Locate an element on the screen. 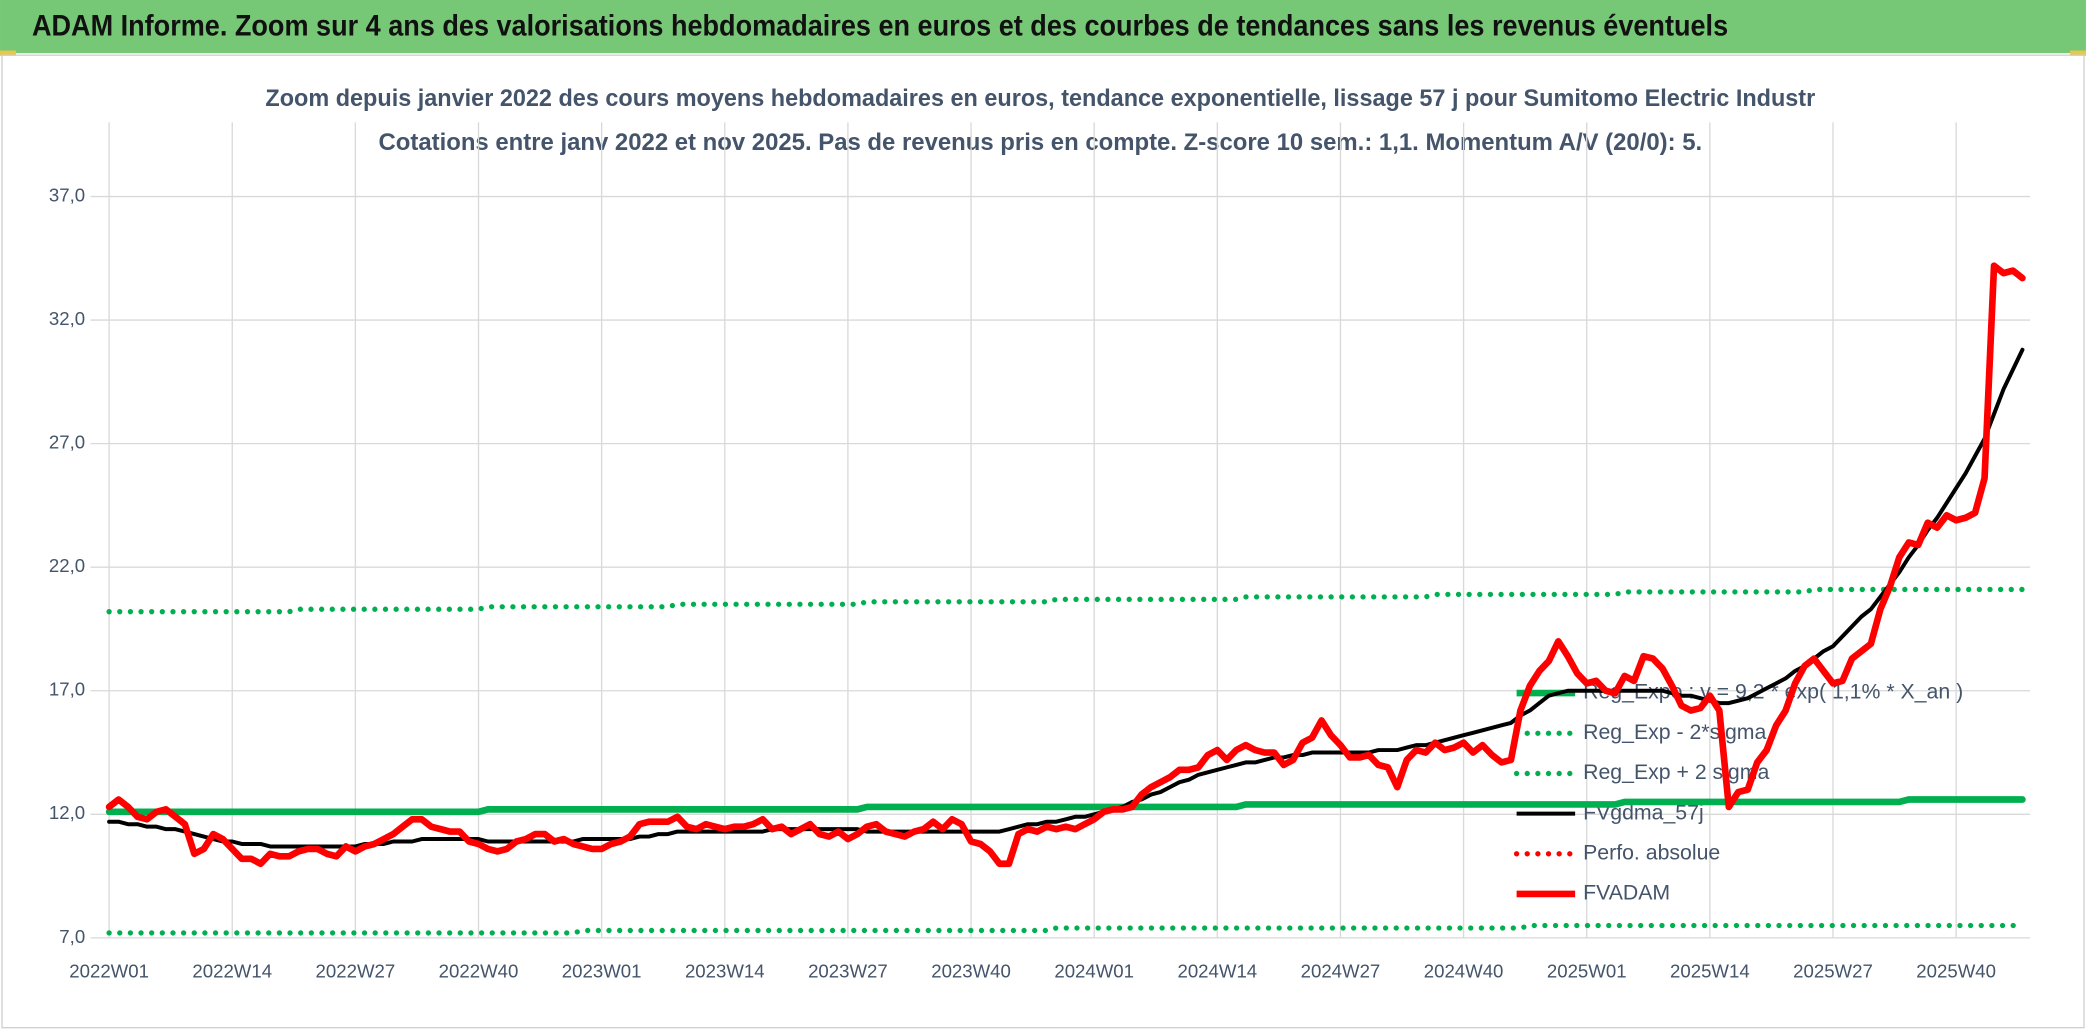 The image size is (2086, 1031). x-tick-label: 2023W01 is located at coordinates (602, 970).